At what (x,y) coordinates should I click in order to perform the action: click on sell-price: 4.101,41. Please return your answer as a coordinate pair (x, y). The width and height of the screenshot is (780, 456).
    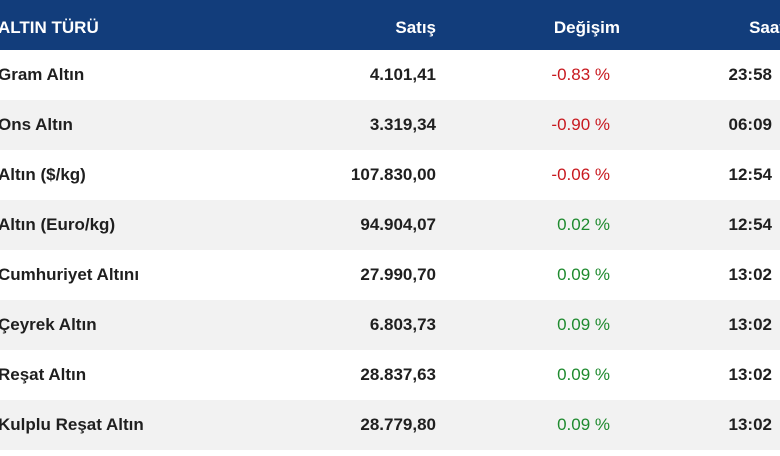
    Looking at the image, I should click on (402, 74).